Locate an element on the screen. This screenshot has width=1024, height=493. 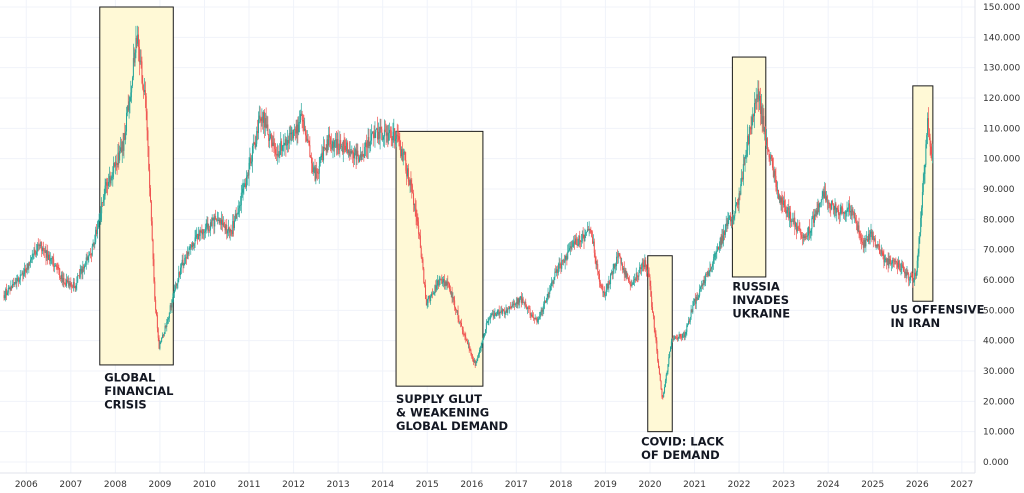
annotation-label: COVID: LACK is located at coordinates (683, 441).